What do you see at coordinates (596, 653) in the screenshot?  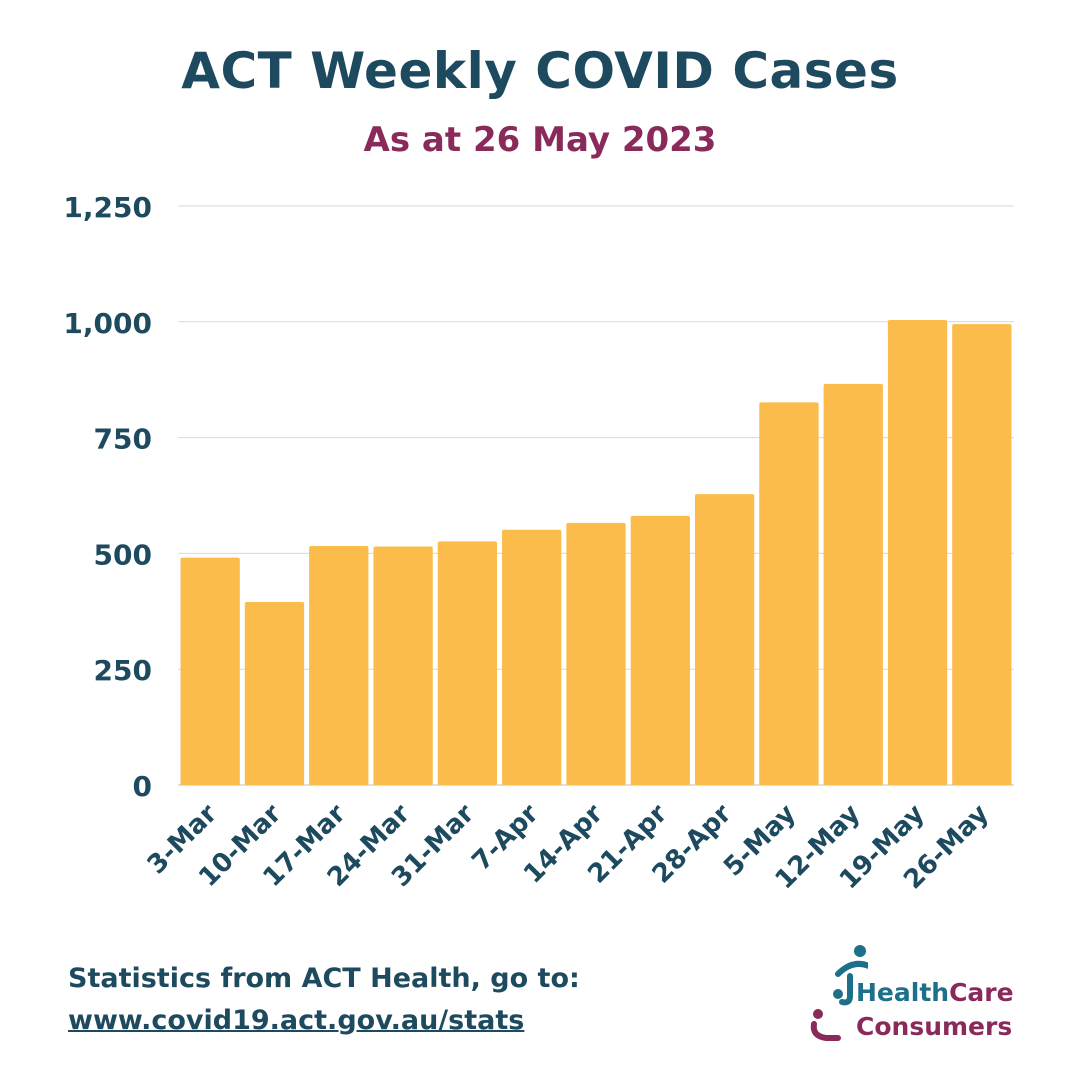 I see `bar-14-Apr` at bounding box center [596, 653].